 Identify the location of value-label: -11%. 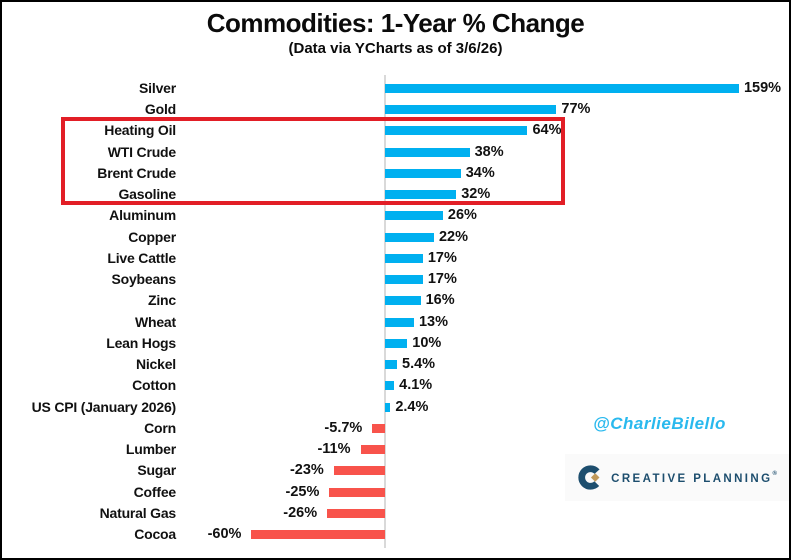
(334, 449).